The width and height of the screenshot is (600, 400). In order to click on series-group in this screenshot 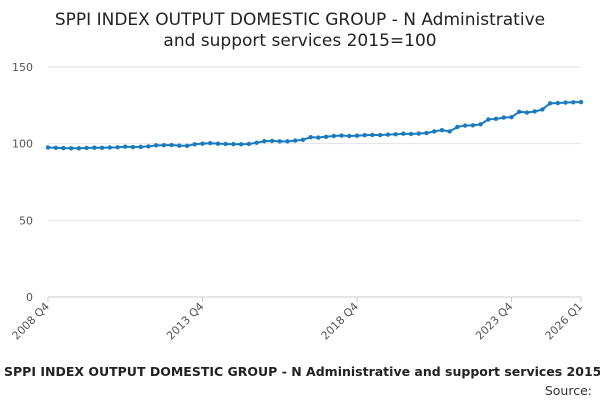, I will do `click(314, 125)`.